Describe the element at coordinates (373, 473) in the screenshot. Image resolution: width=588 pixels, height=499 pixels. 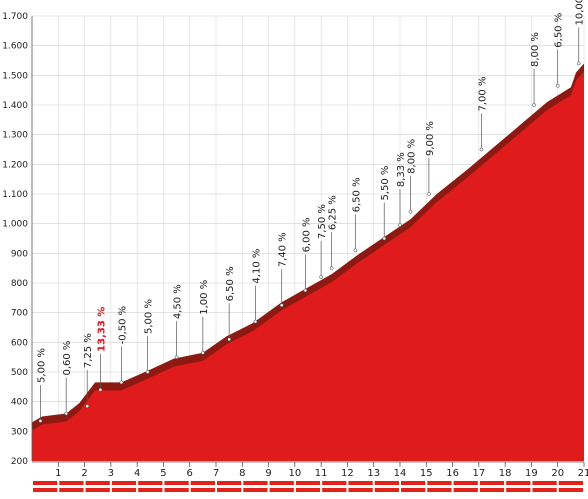
I see `x-tick-label: 13` at that location.